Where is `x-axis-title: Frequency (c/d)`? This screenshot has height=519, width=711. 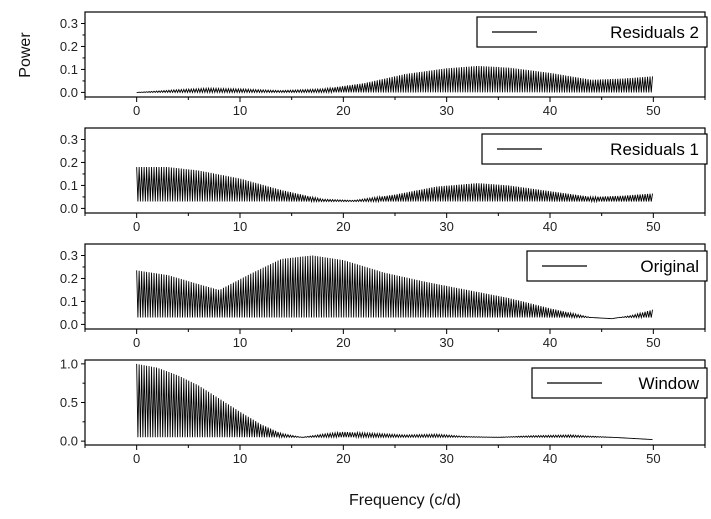
x-axis-title: Frequency (c/d) is located at coordinates (405, 500).